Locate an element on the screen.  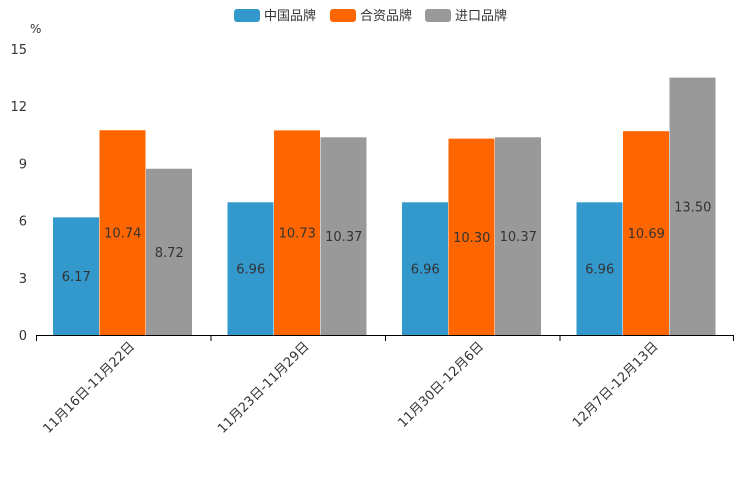
data-label-3-2: 10.30 is located at coordinates (471, 238).